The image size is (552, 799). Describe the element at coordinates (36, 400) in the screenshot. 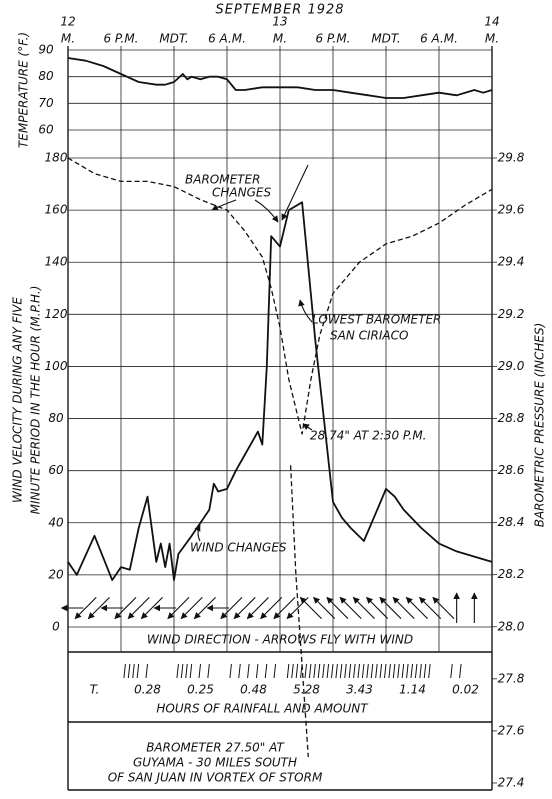

I see `y-axis-label: MINUTE PERIOD IN THE HOUR (M.P.H.)` at that location.